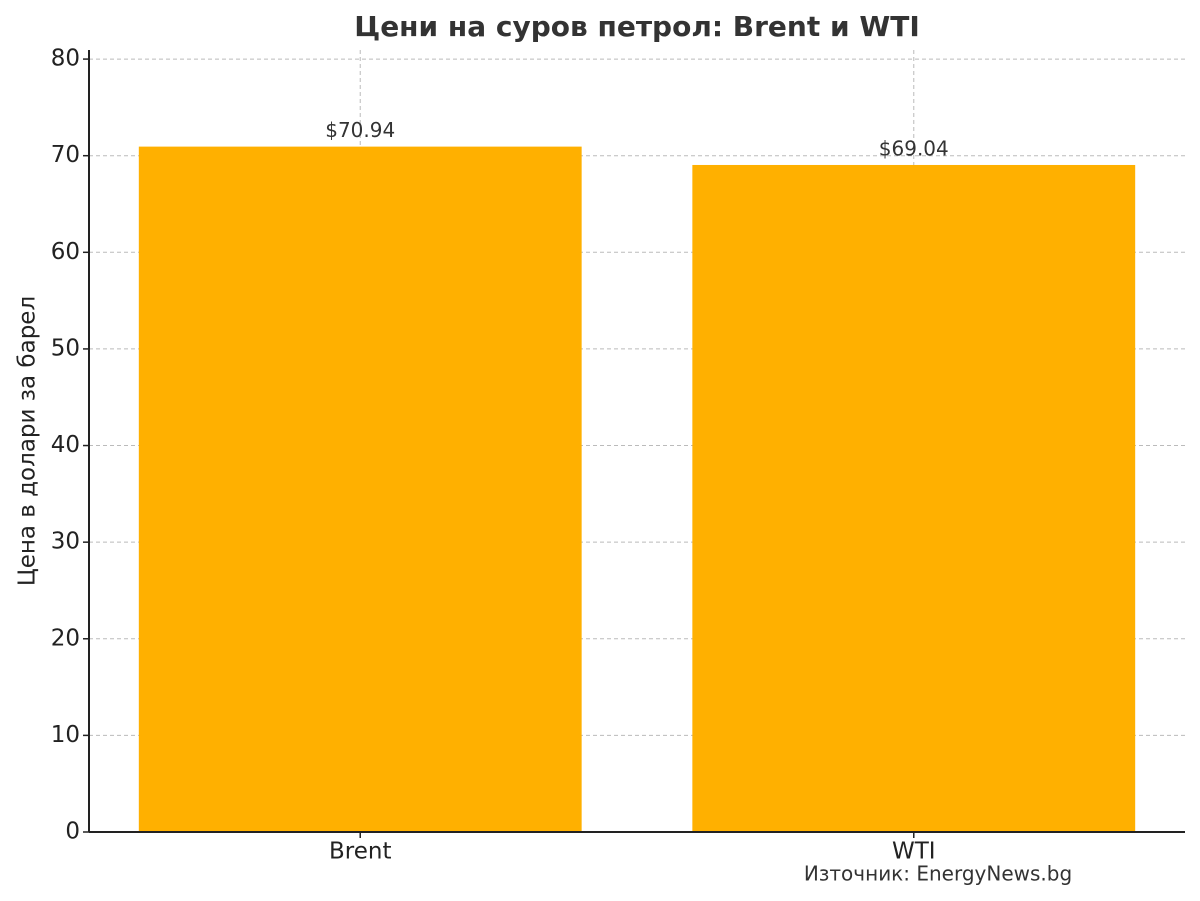 This screenshot has height=901, width=1200. Describe the element at coordinates (914, 852) in the screenshot. I see `x-tick-label: WTI` at that location.